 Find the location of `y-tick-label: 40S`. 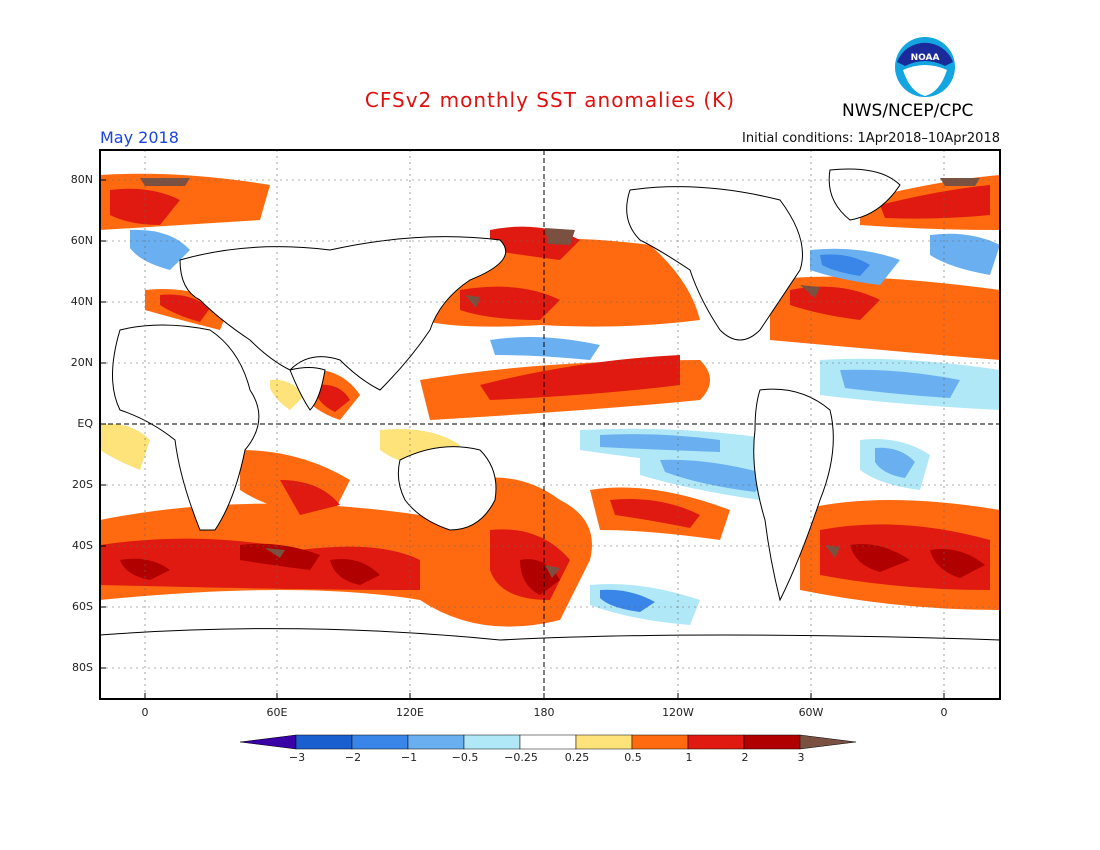

y-tick-label: 40S is located at coordinates (82, 545).